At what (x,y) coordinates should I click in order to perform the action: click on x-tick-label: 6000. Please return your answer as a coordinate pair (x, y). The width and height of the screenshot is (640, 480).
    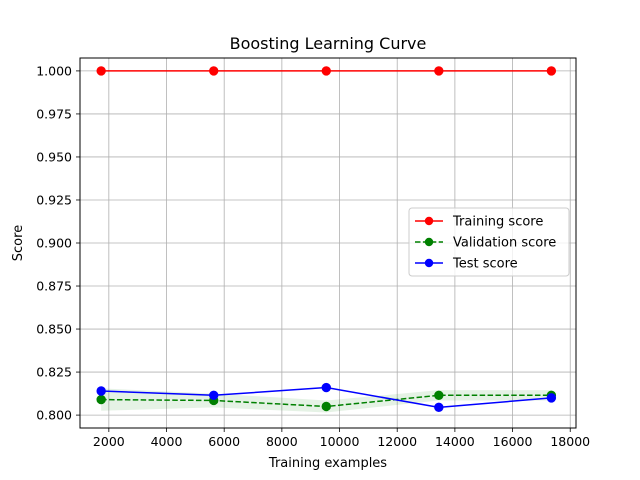
    Looking at the image, I should click on (224, 441).